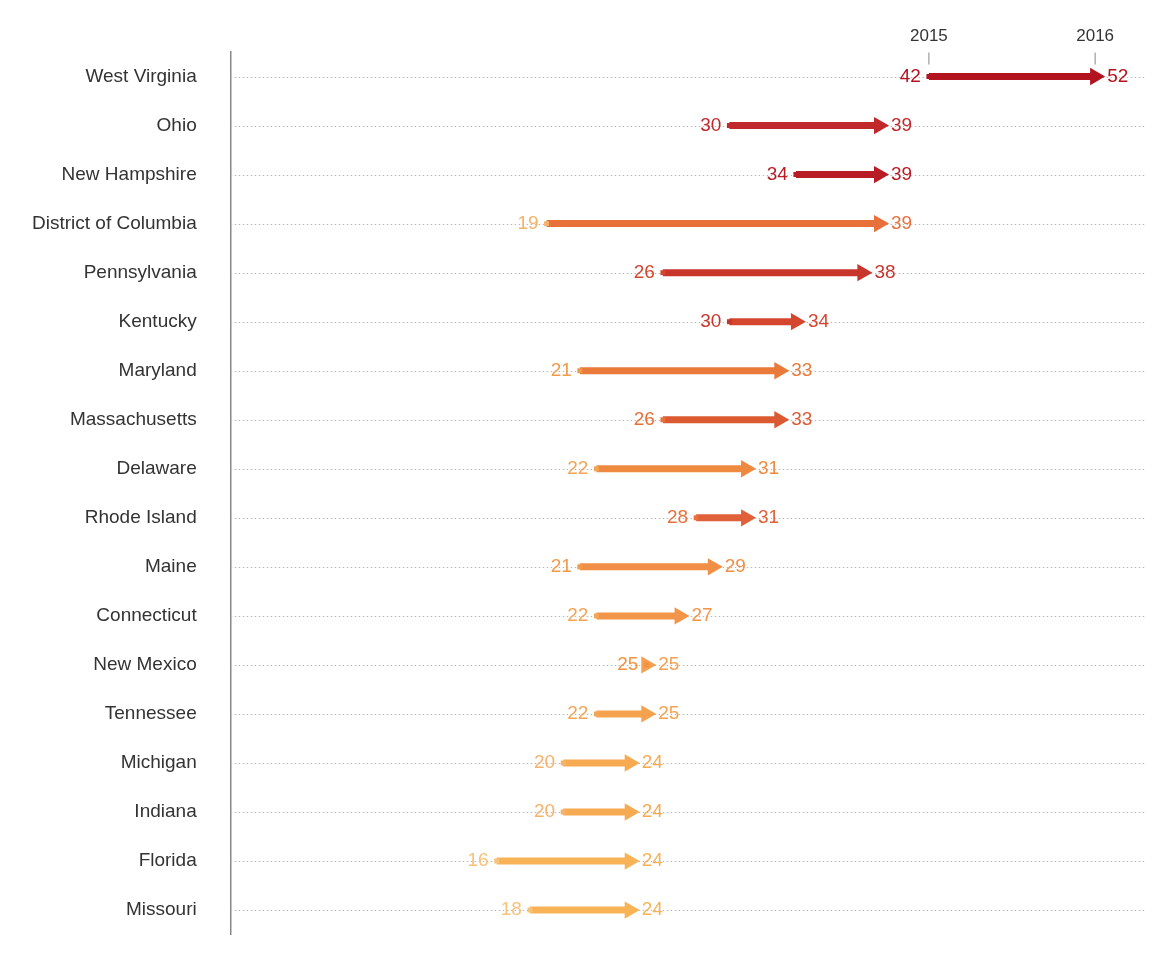 The width and height of the screenshot is (1161, 972). I want to click on y-tick-label: Maine, so click(170, 566).